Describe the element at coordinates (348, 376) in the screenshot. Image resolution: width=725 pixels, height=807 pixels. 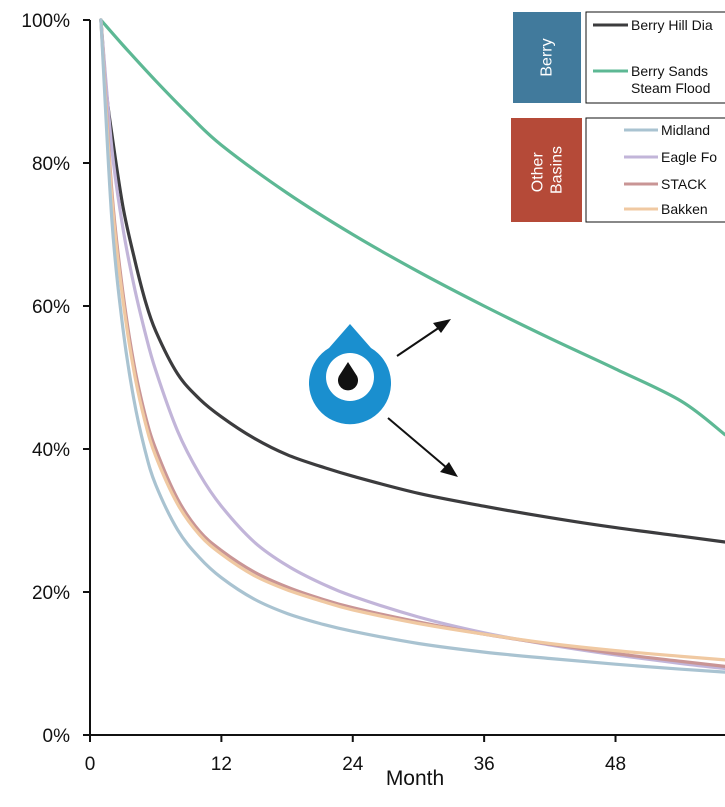
I see `oil-drop-icon` at that location.